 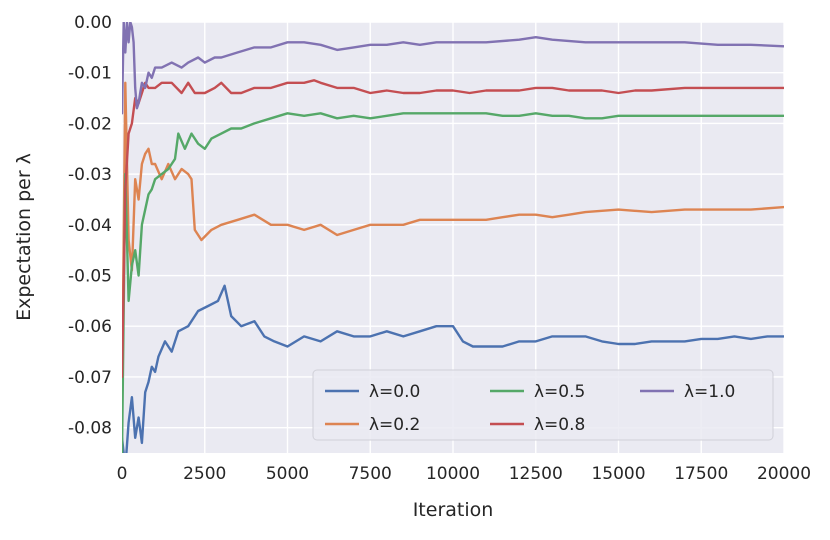 What do you see at coordinates (618, 474) in the screenshot?
I see `x-tick-label: 15000` at bounding box center [618, 474].